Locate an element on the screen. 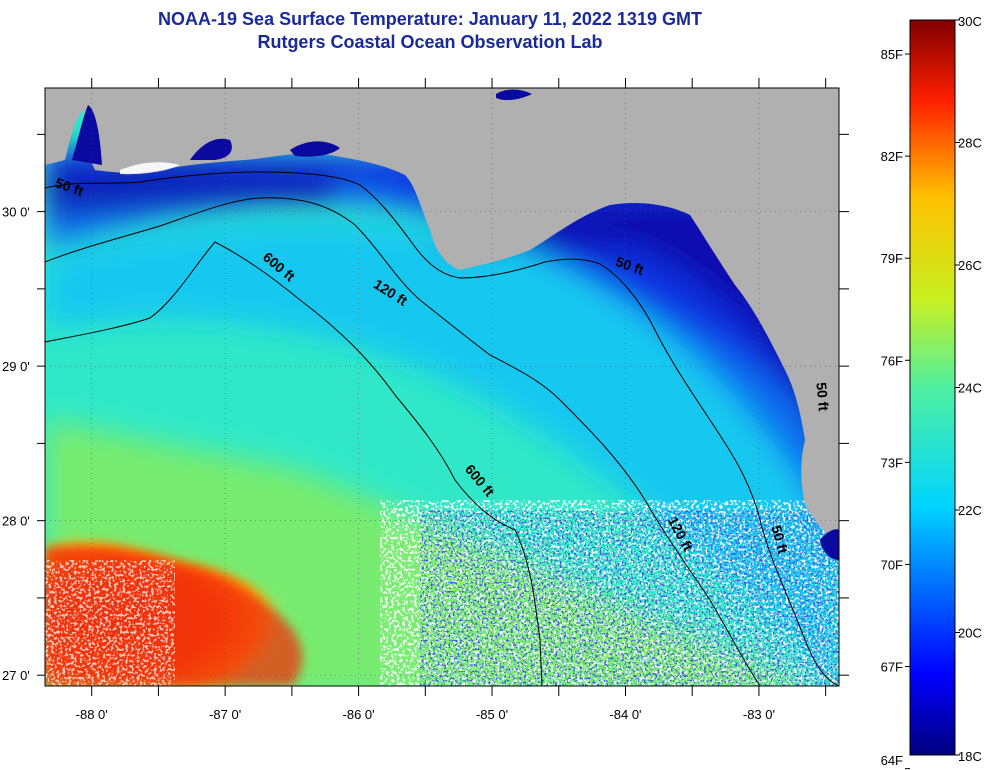 The width and height of the screenshot is (992, 770). lon-tick-label: -85 0' is located at coordinates (492, 714).